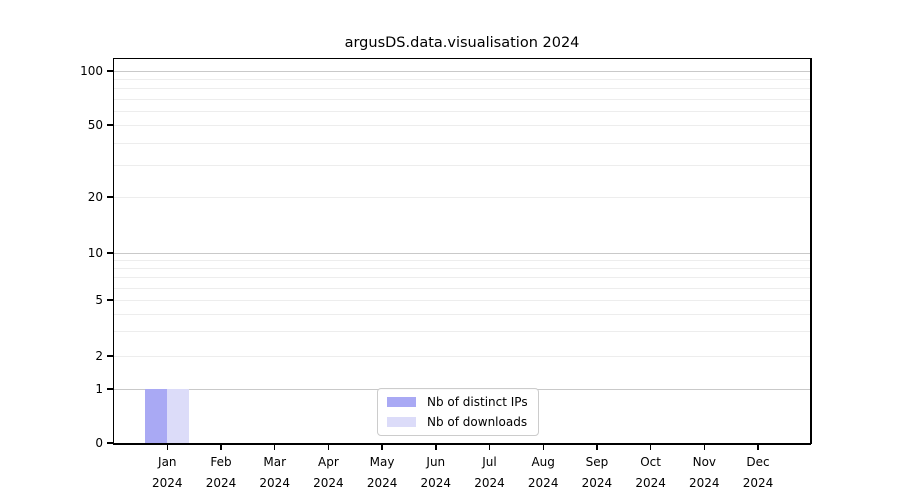 This screenshot has height=500, width=900. What do you see at coordinates (95, 253) in the screenshot?
I see `y-tick-label-10: 10` at bounding box center [95, 253].